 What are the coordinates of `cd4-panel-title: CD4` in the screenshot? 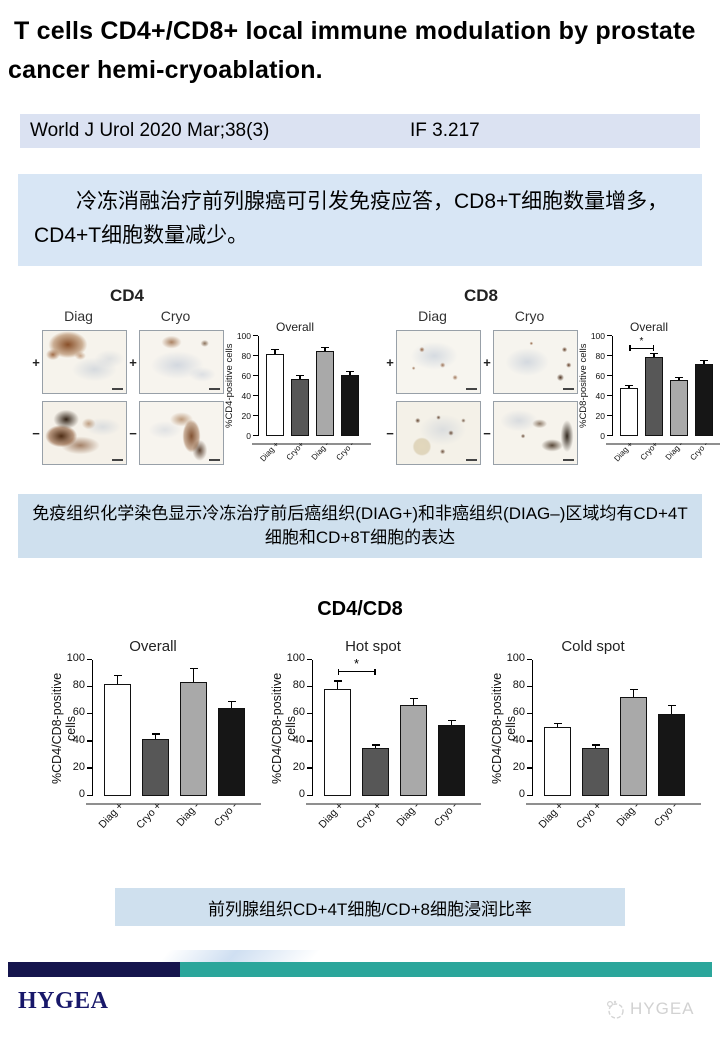 It's located at (126, 295).